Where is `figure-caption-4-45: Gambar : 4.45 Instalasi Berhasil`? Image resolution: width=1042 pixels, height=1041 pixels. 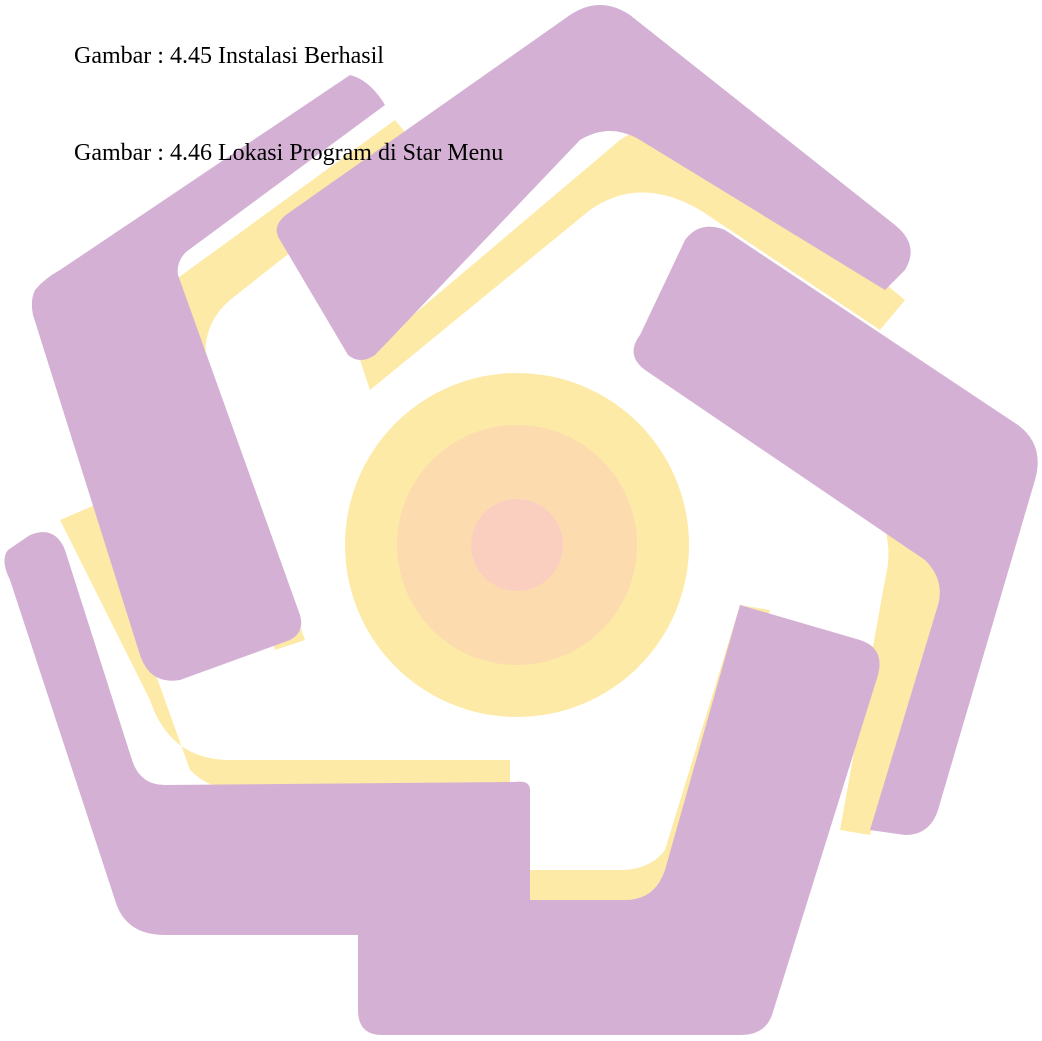
figure-caption-4-45: Gambar : 4.45 Instalasi Berhasil is located at coordinates (229, 56).